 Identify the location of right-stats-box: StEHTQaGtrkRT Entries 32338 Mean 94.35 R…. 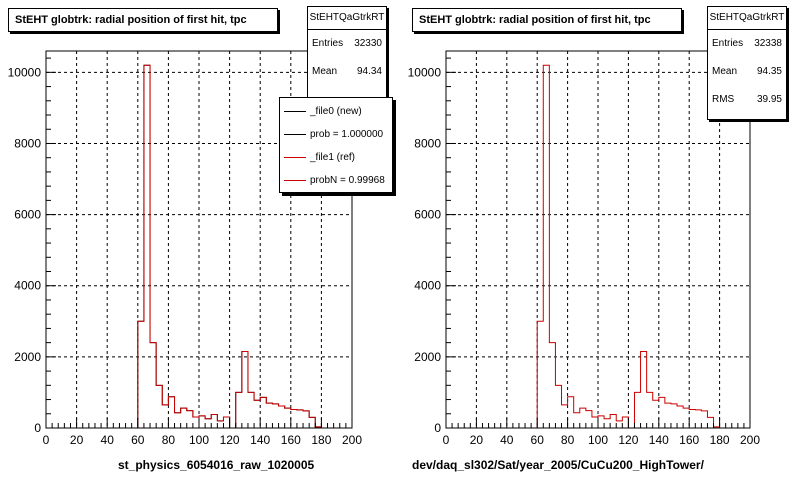
(747, 63).